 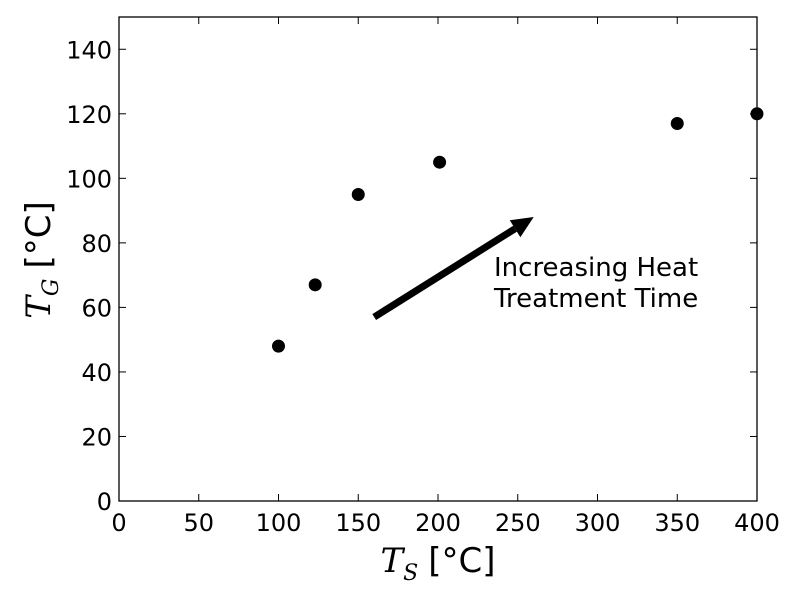 What do you see at coordinates (279, 523) in the screenshot?
I see `x-tick-label: 100` at bounding box center [279, 523].